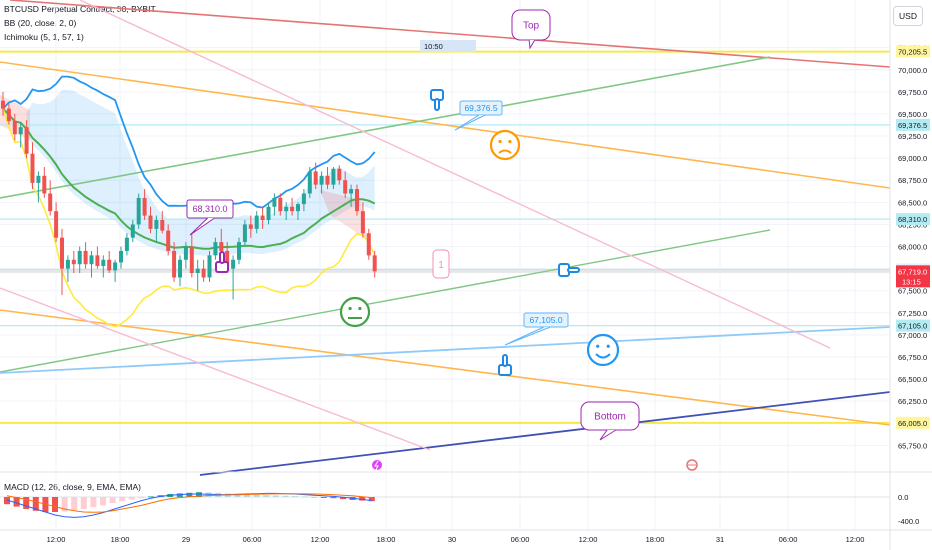  Describe the element at coordinates (610, 421) in the screenshot. I see `callout: Bottom` at that location.